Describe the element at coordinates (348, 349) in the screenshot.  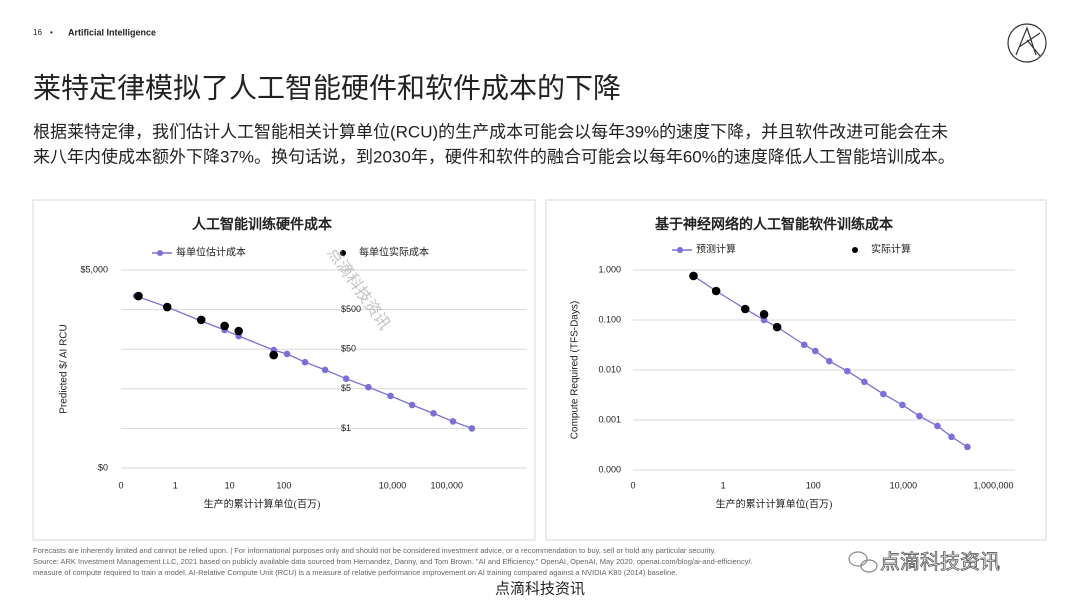
I see `annotation: $50` at that location.